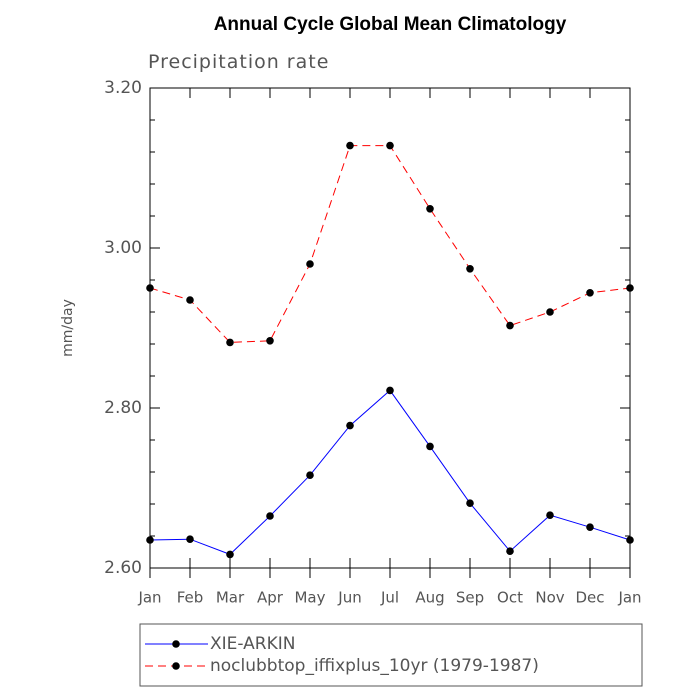 The image size is (700, 700). I want to click on y-tick-label: 3.20, so click(123, 88).